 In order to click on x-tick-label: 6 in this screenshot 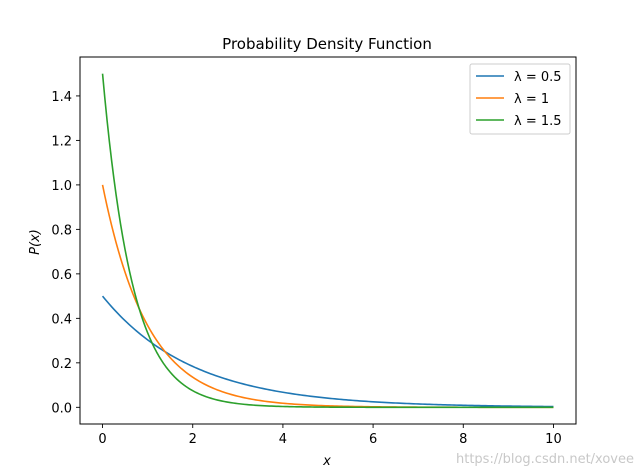, I will do `click(373, 439)`.